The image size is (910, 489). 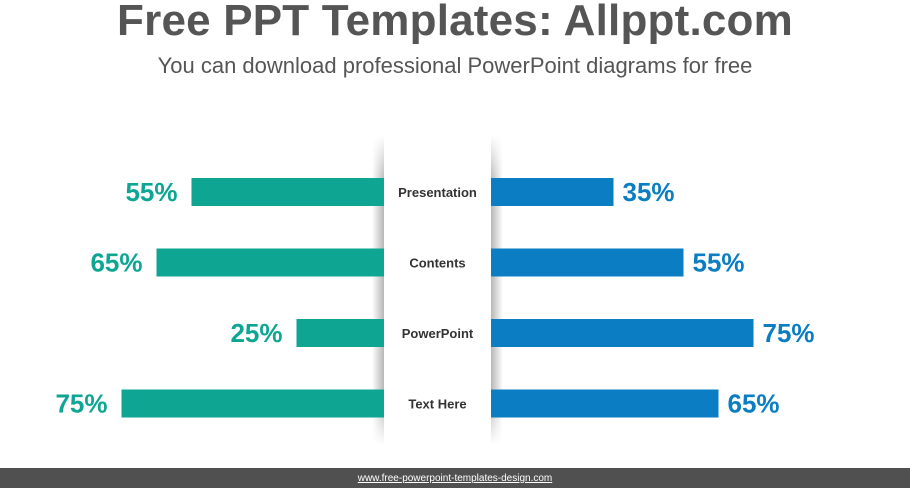 What do you see at coordinates (754, 404) in the screenshot?
I see `right-value-label-3: 65%` at bounding box center [754, 404].